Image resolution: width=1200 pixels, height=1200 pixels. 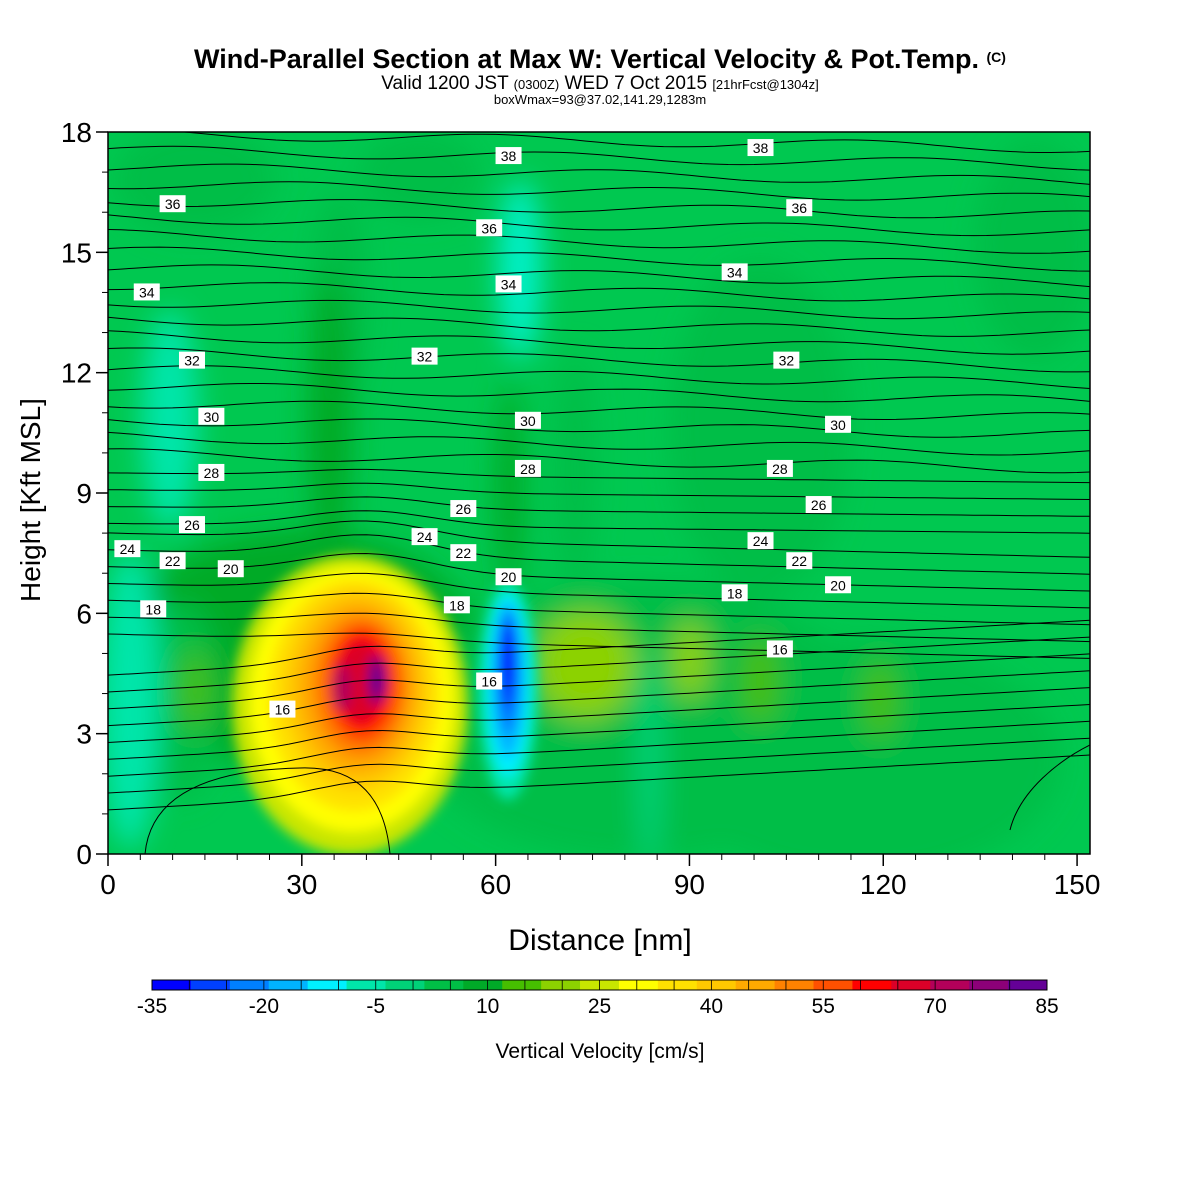 I want to click on colorbar-tick-label: -35, so click(x=152, y=1006).